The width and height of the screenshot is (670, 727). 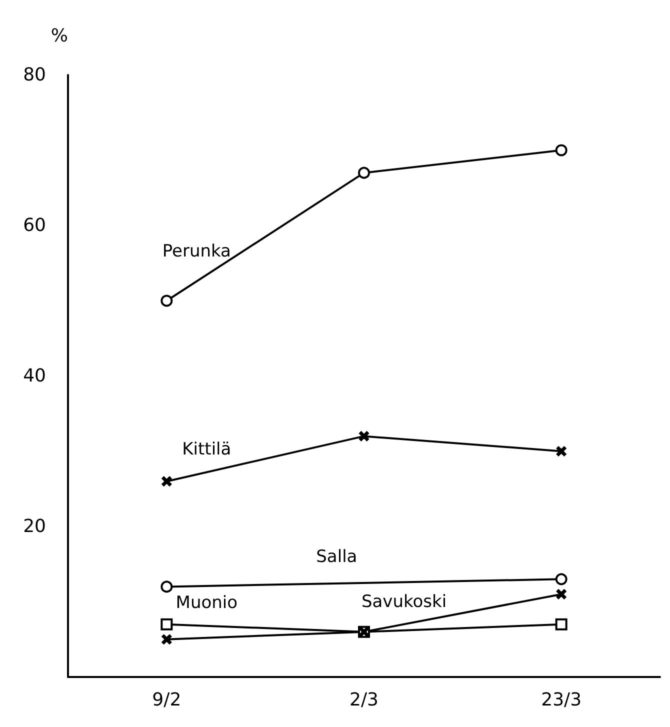 I want to click on series-label: Savukoski, so click(x=404, y=602).